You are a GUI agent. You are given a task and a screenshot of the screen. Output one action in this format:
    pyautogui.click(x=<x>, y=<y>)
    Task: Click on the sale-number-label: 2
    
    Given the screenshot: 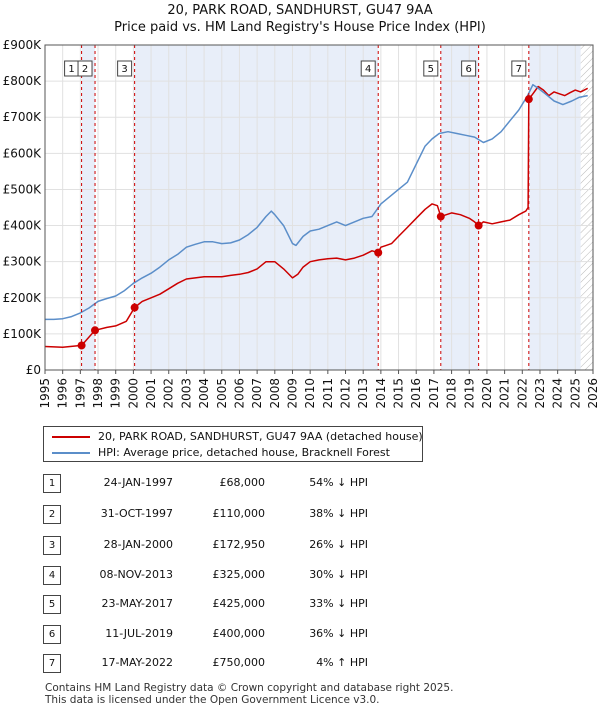 What is the action you would take?
    pyautogui.click(x=85, y=69)
    